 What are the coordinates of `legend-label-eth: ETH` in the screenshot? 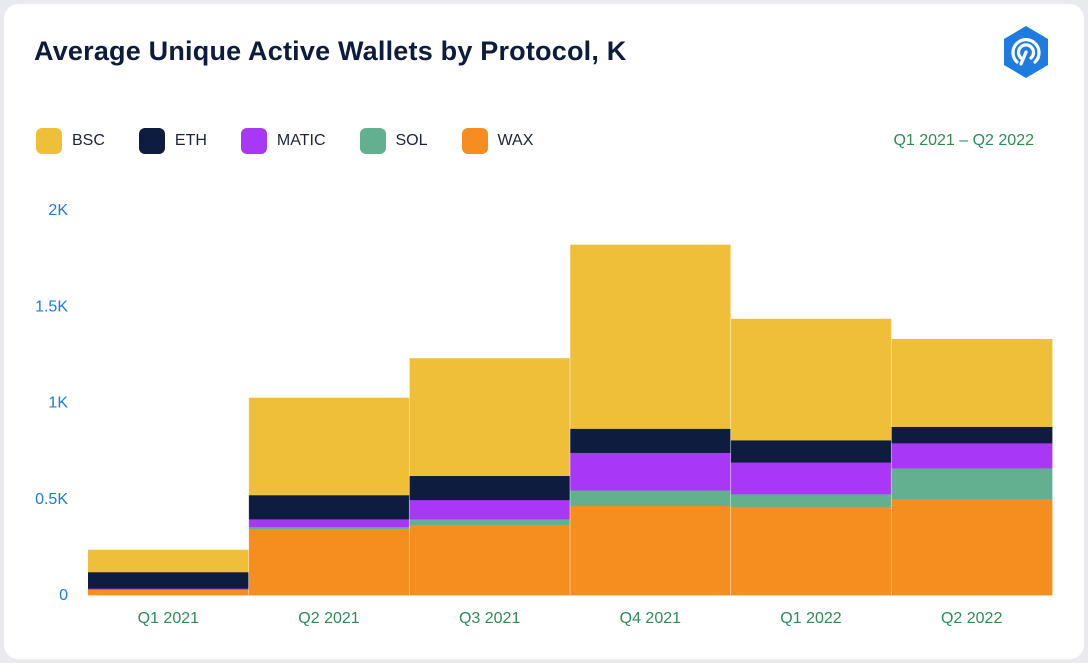 It's located at (190, 140).